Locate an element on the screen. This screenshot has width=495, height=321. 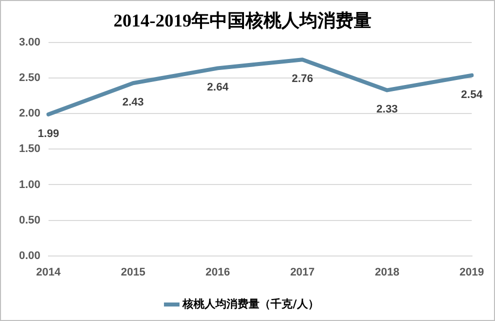
legend-label: 核桃人均消费量（千克/人） is located at coordinates (250, 303).